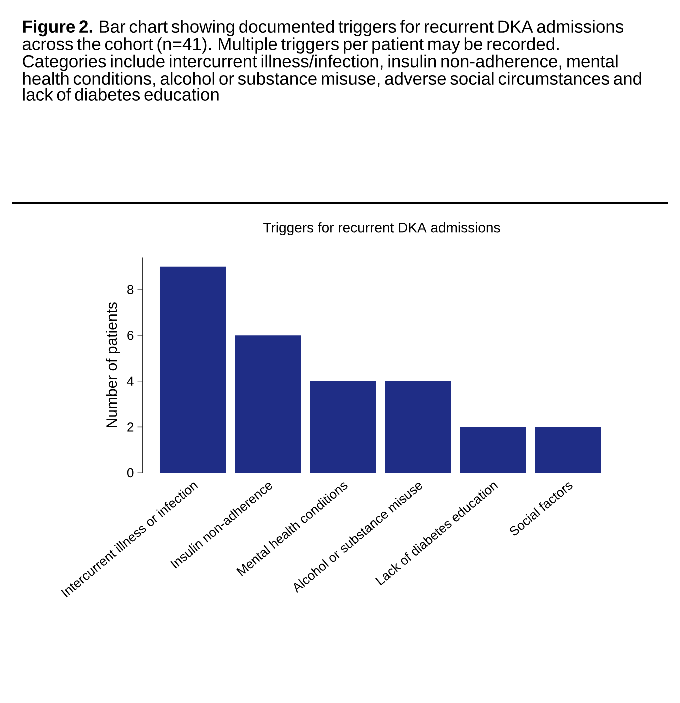  Describe the element at coordinates (130, 473) in the screenshot. I see `y-tick-label: 0` at that location.